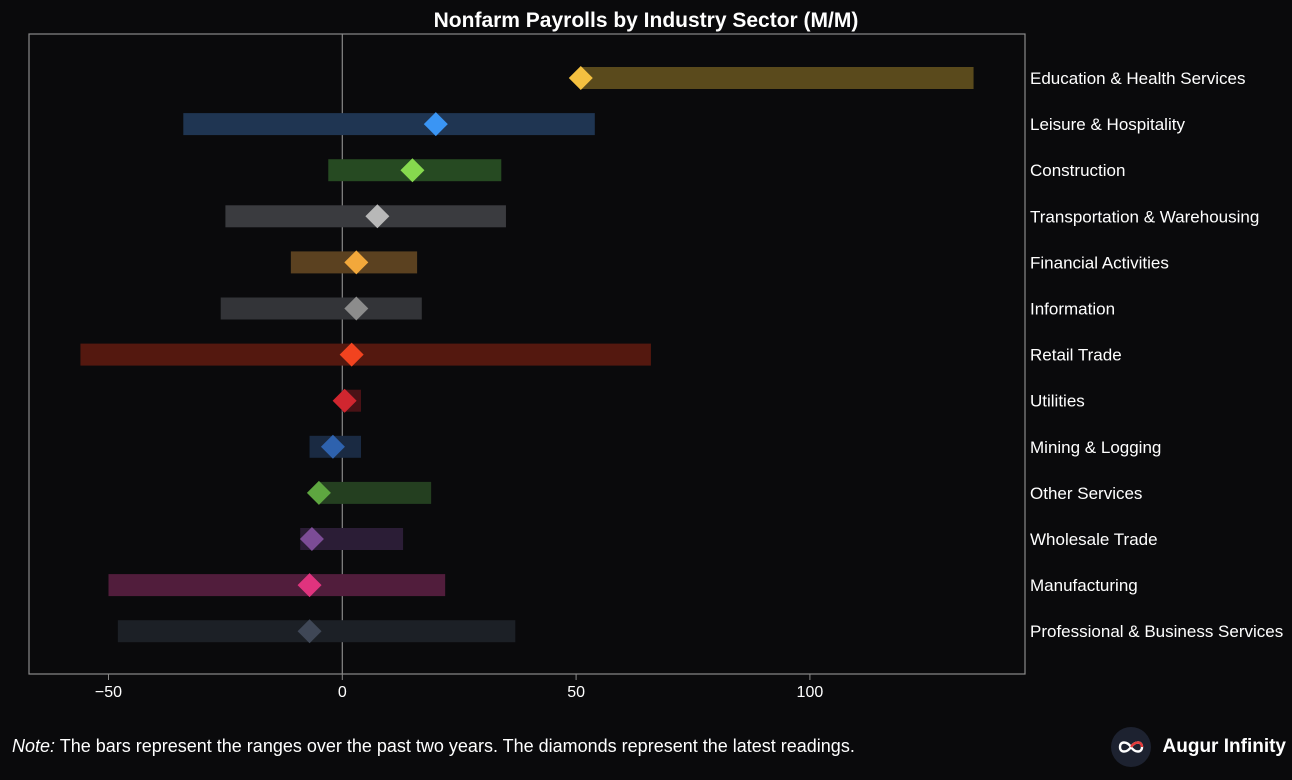 This screenshot has height=780, width=1292. Describe the element at coordinates (576, 692) in the screenshot. I see `x-tick-label: 50` at that location.